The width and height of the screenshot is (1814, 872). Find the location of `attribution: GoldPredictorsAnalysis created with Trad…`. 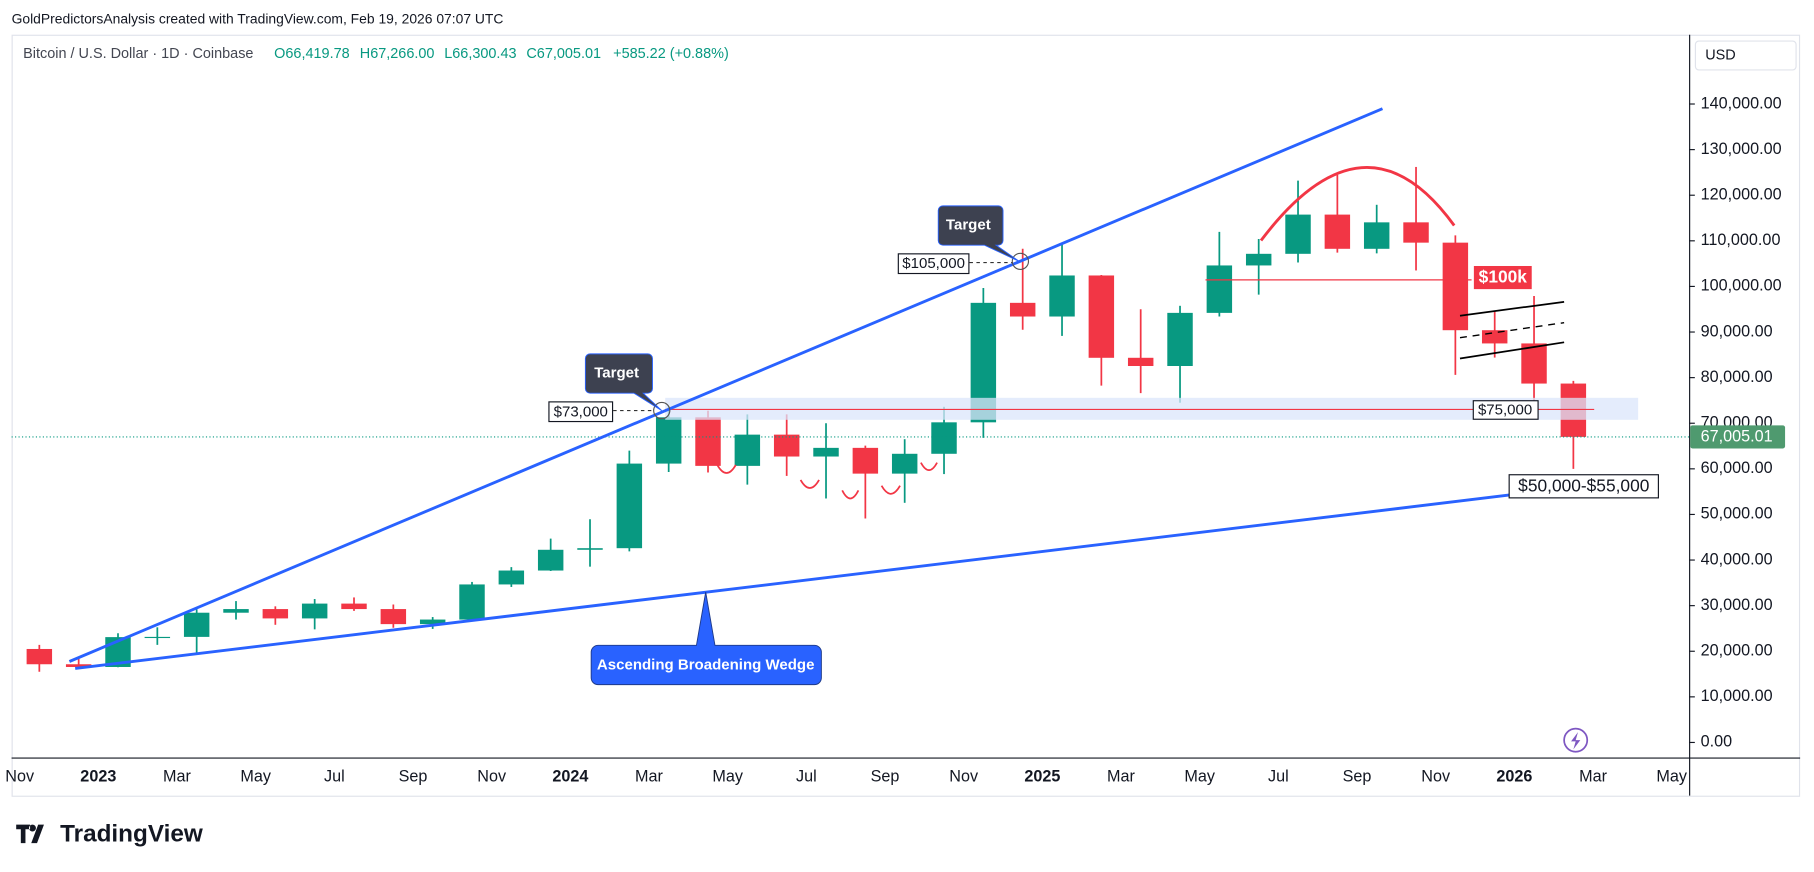

attribution: GoldPredictorsAnalysis created with Trad… is located at coordinates (258, 18).